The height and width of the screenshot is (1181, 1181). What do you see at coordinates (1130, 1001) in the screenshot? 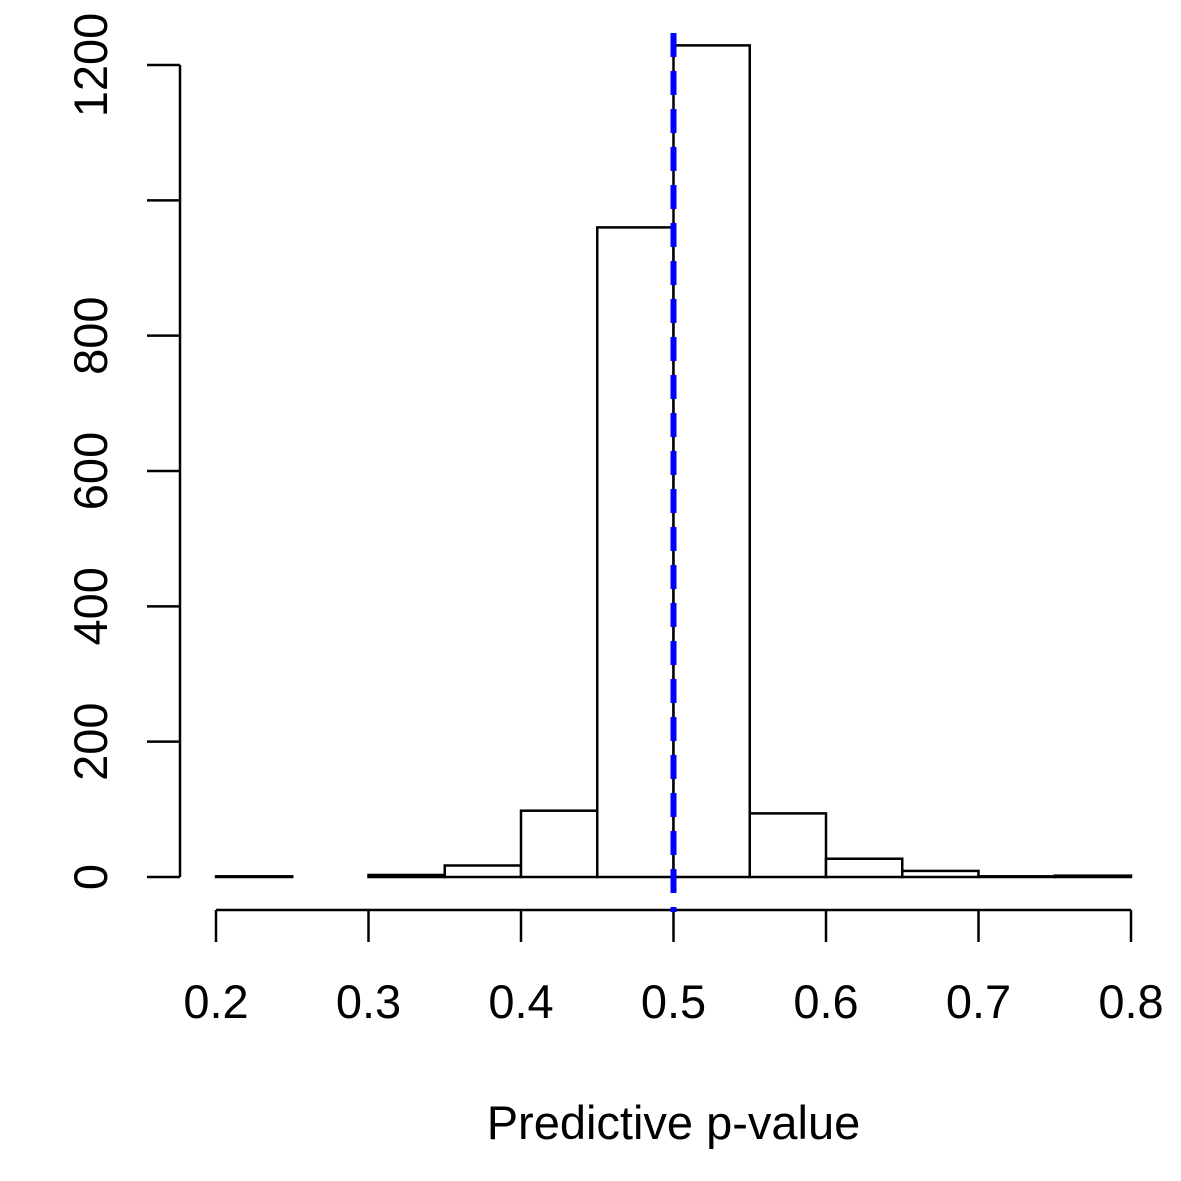
I see `x-tick-label: 0.8` at bounding box center [1130, 1001].